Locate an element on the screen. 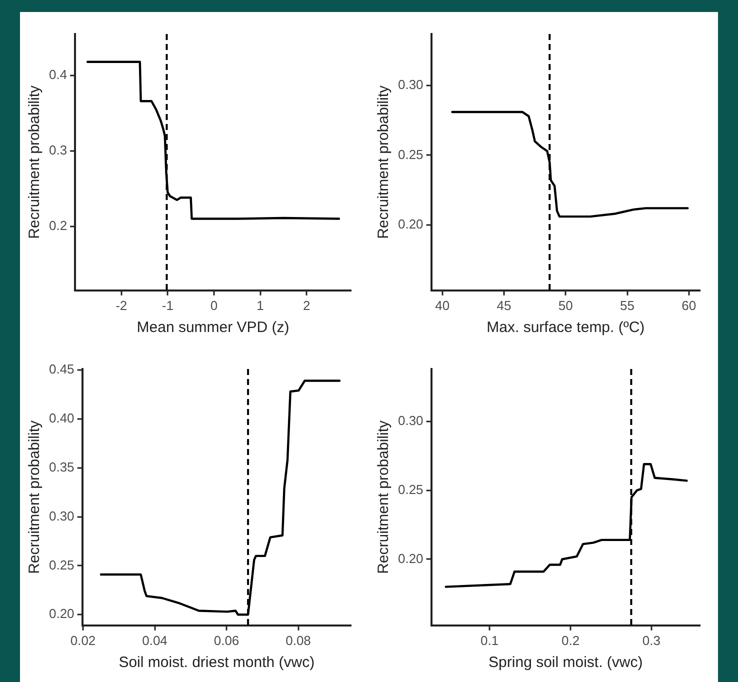  x-tick-label: -2 is located at coordinates (122, 305).